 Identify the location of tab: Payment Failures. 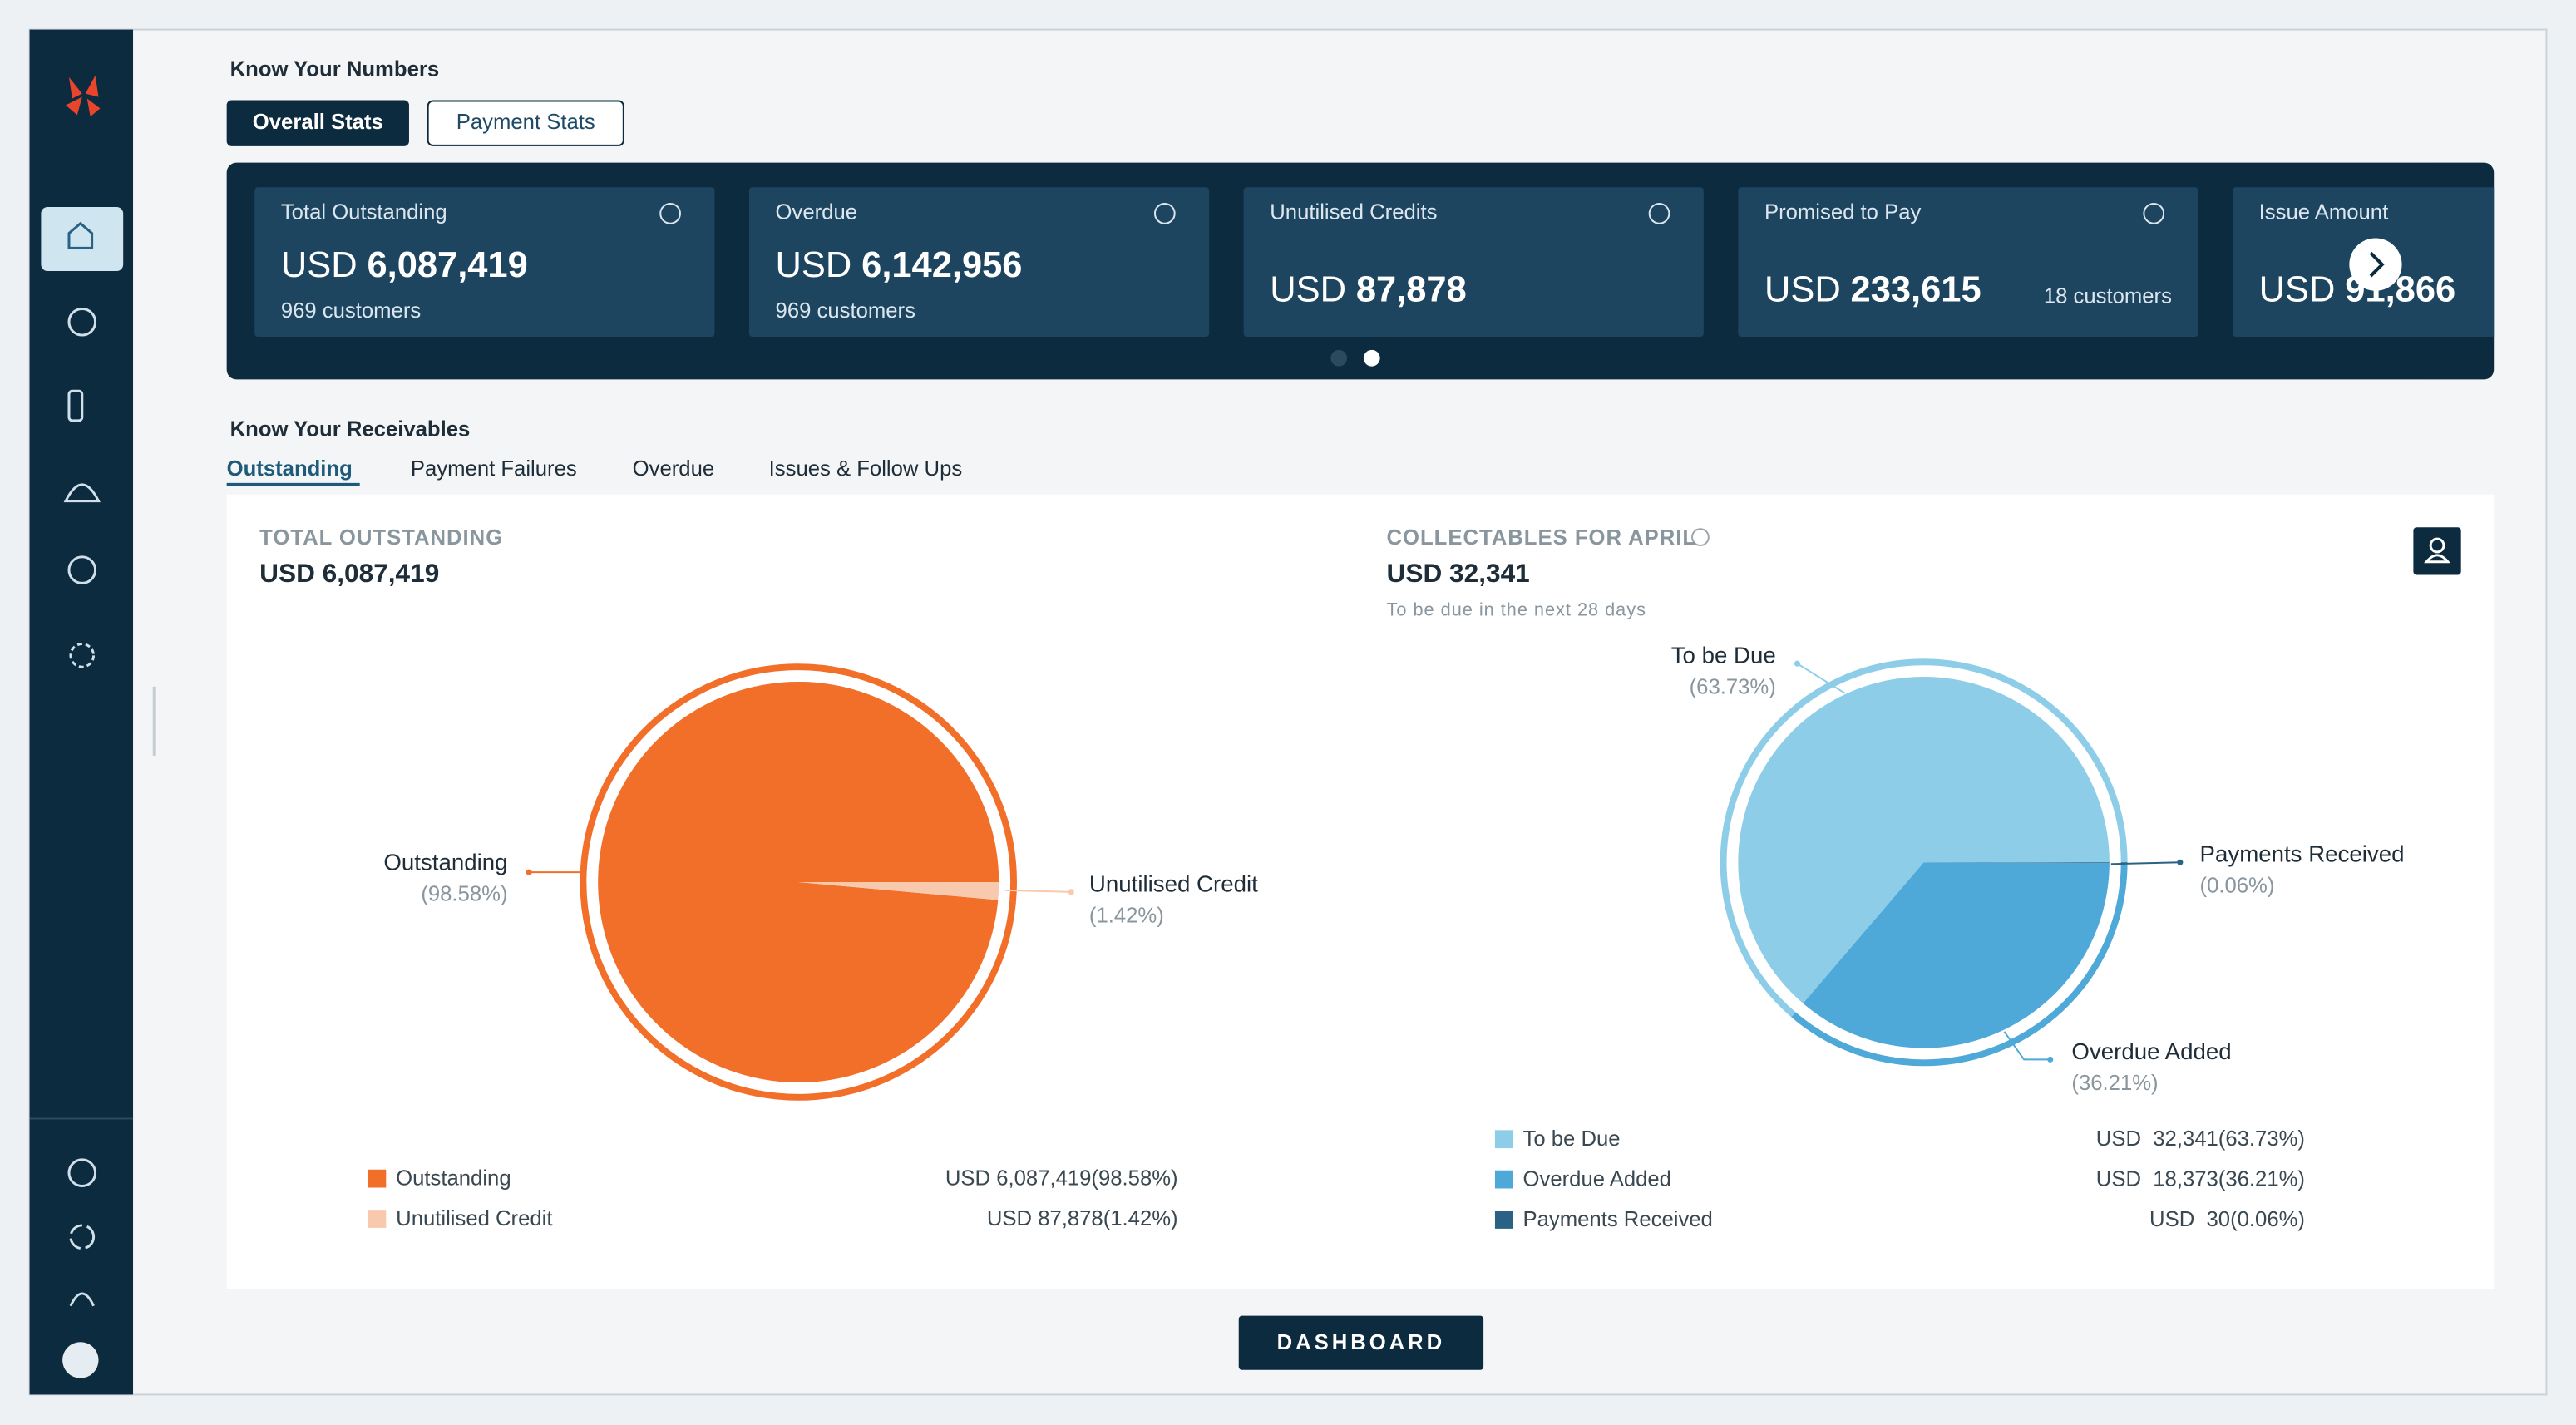
(494, 469).